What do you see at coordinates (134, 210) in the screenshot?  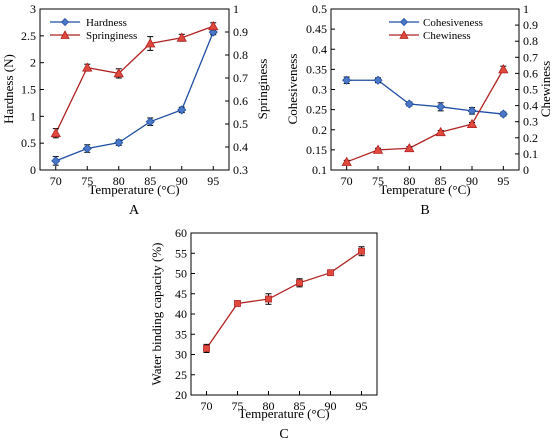 I see `panel-label: A` at bounding box center [134, 210].